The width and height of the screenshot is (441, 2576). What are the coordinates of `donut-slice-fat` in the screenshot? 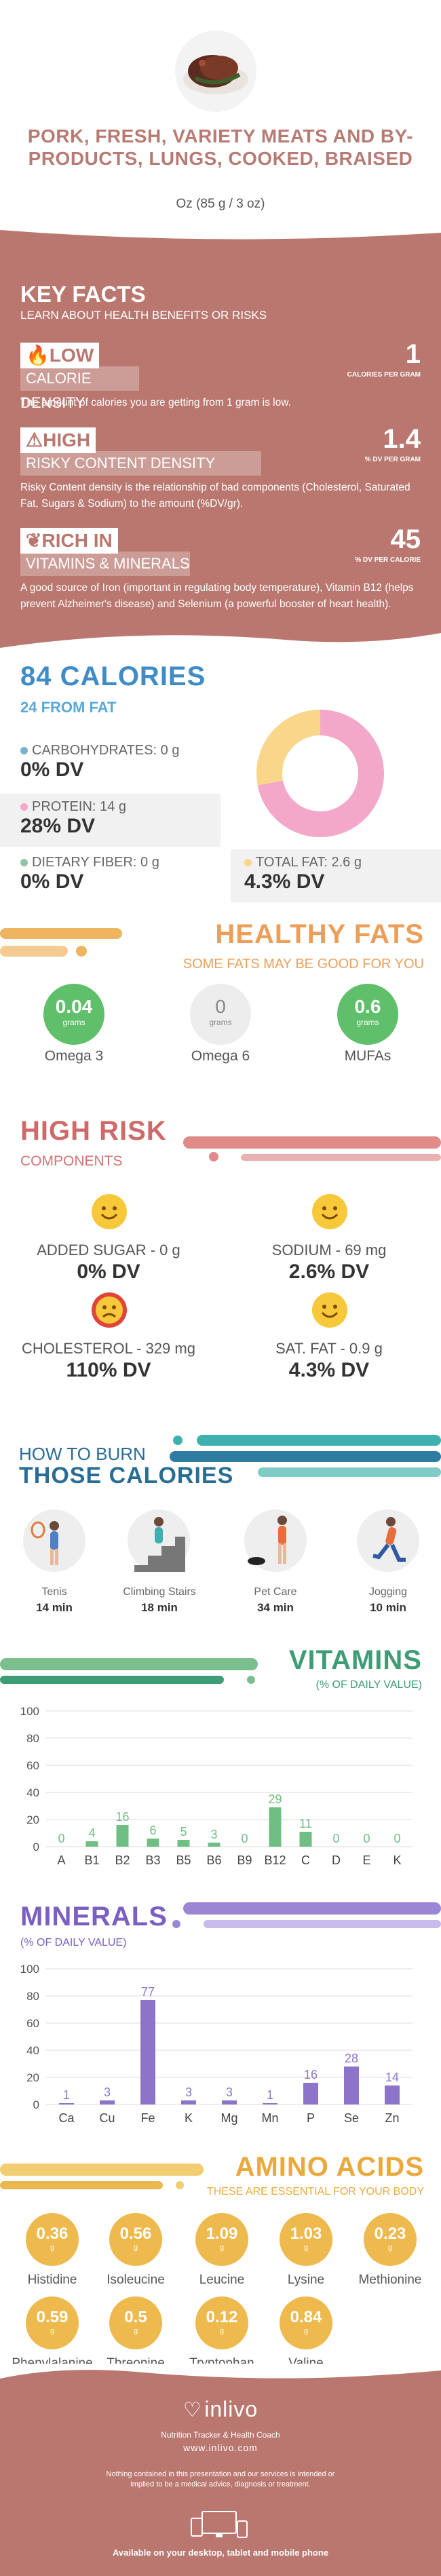 It's located at (288, 748).